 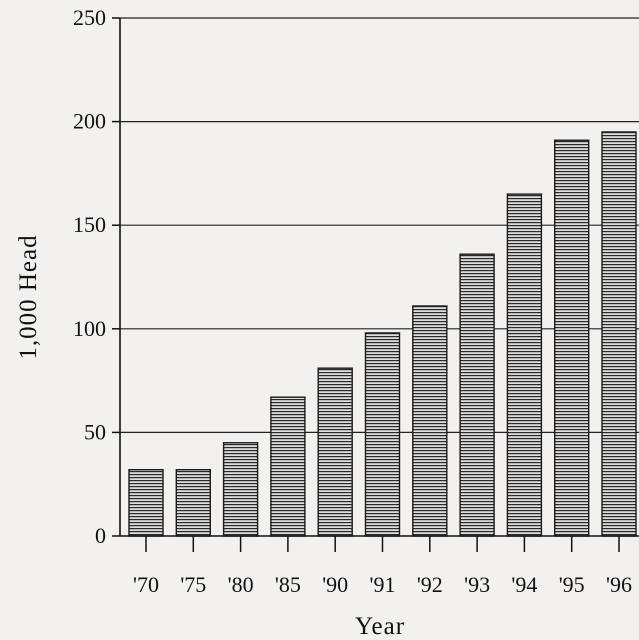 I want to click on x-tick-label: '75, so click(x=193, y=584).